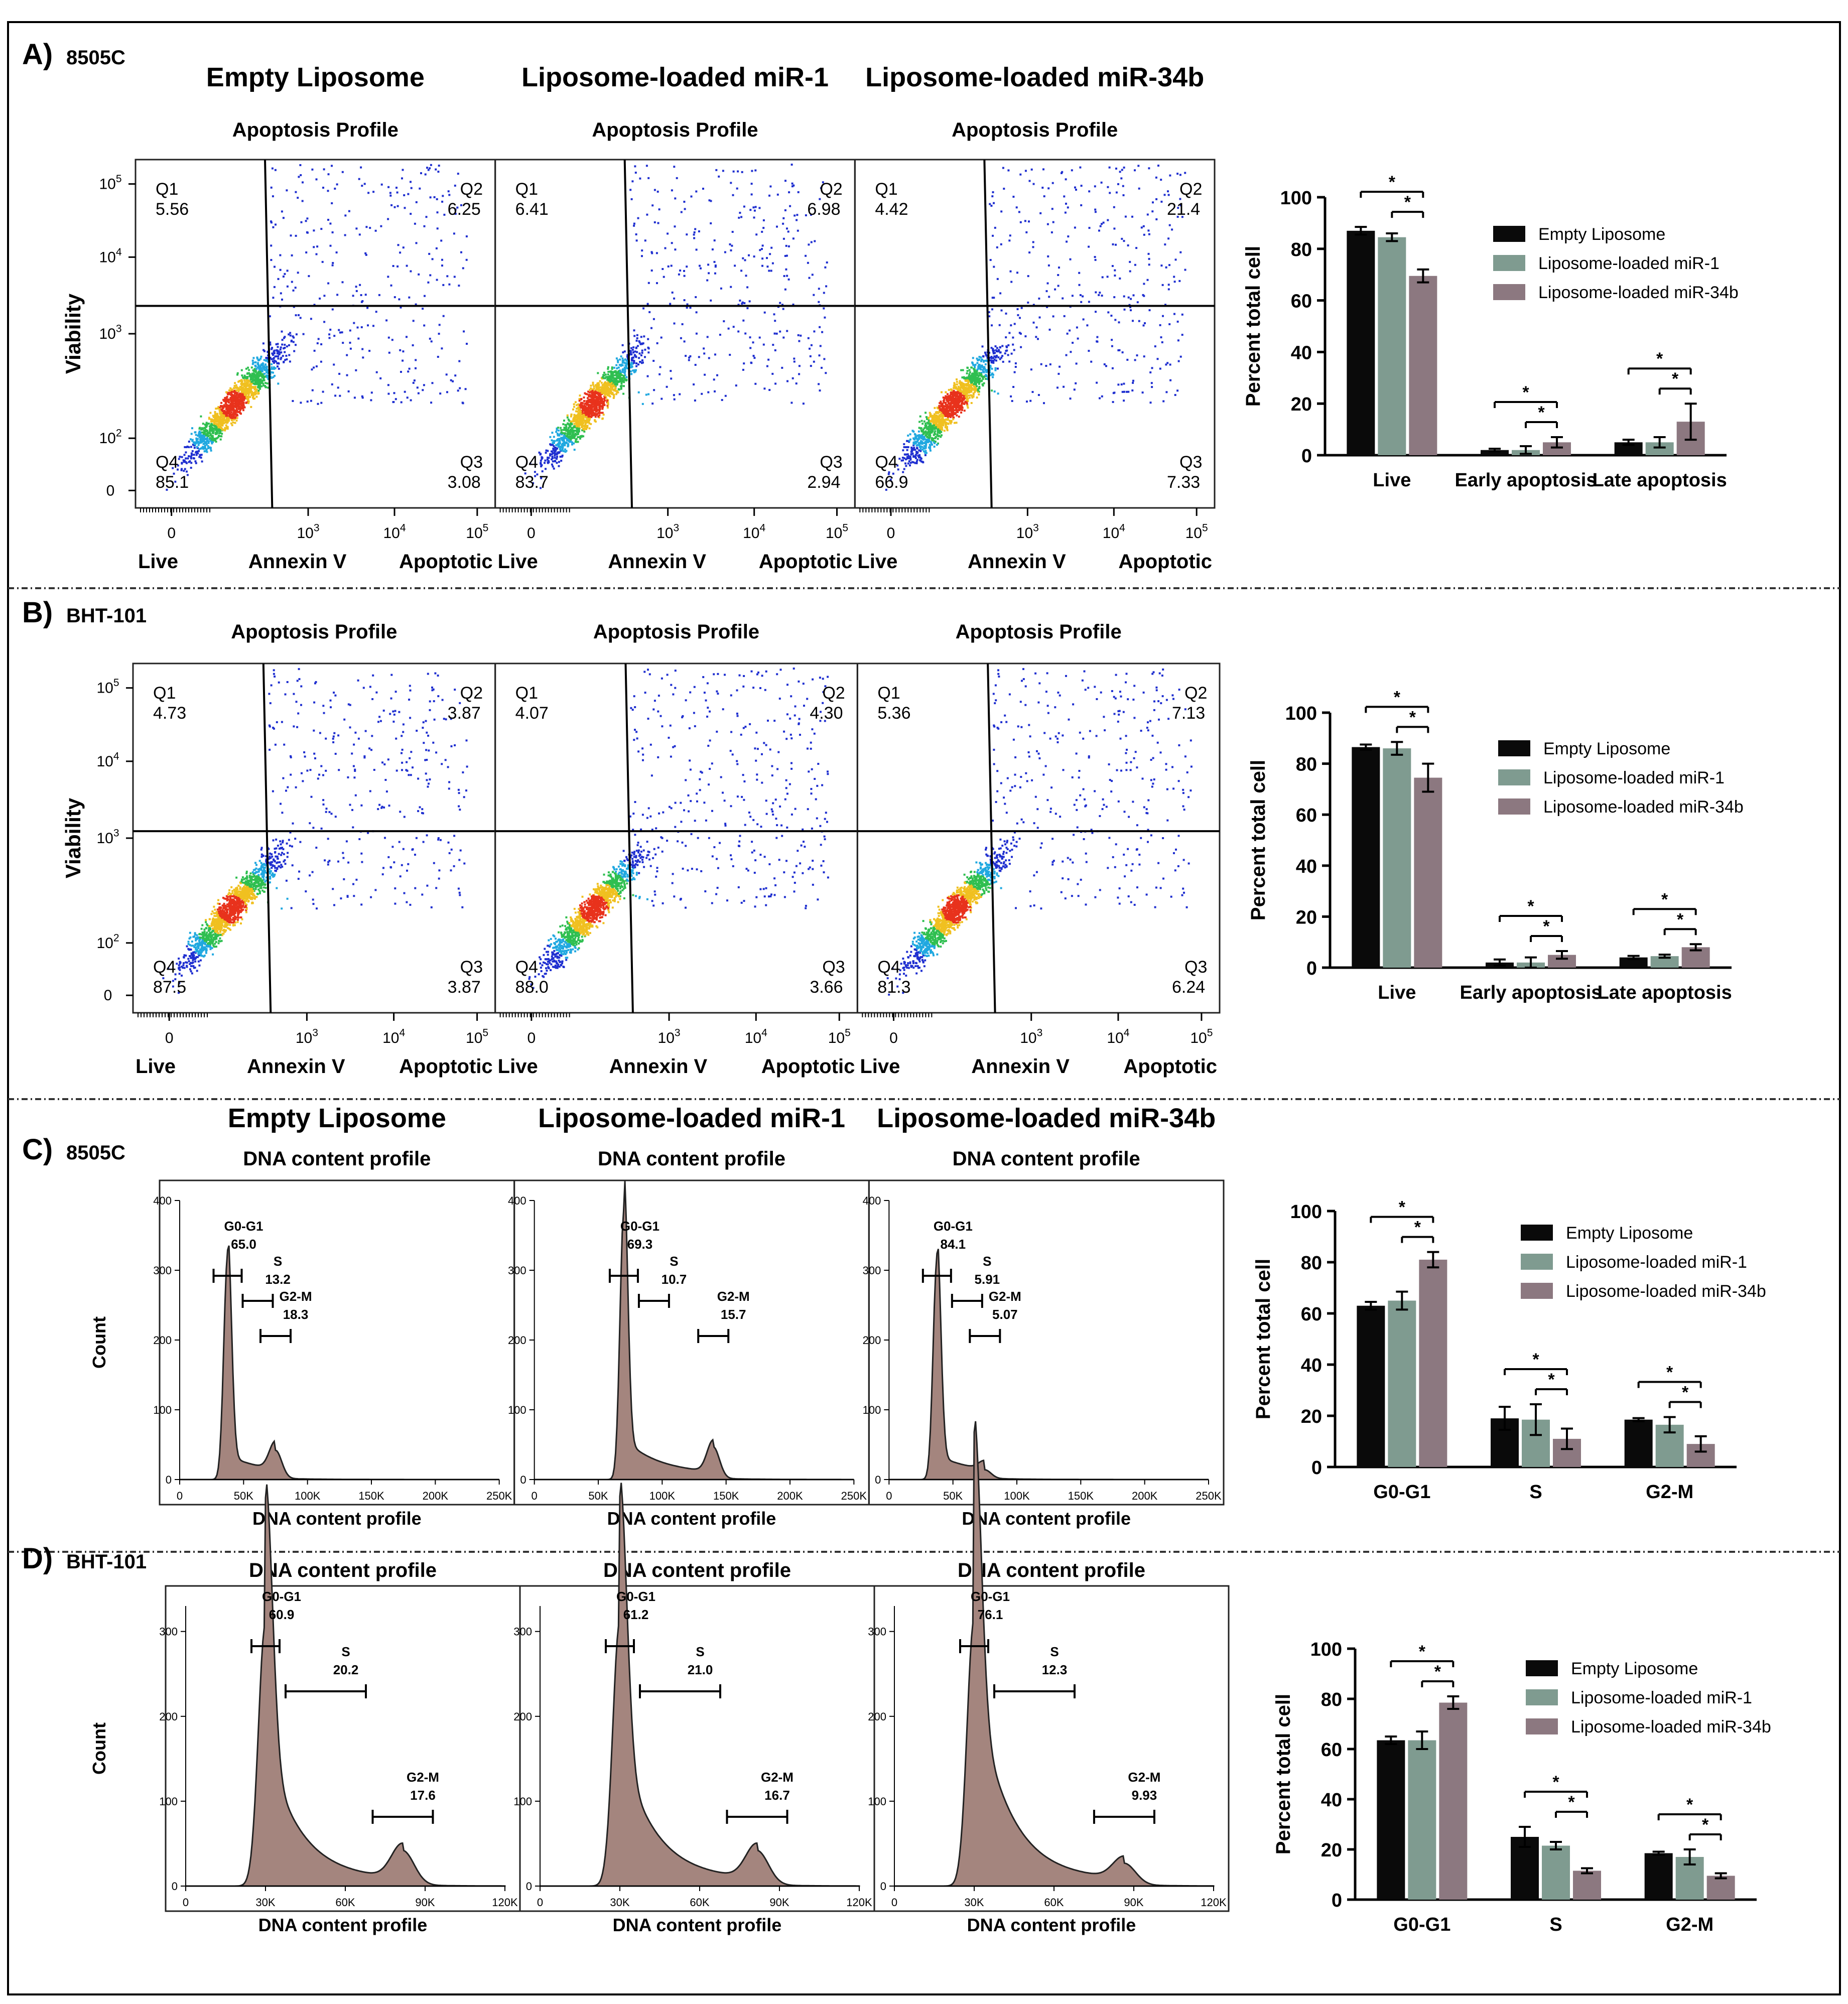 This screenshot has width=1848, height=2004. I want to click on quadrant-value: 6.98, so click(823, 209).